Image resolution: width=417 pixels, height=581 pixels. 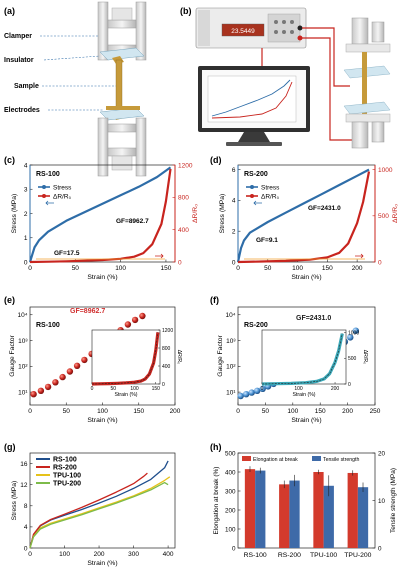 What do you see at coordinates (175, 411) in the screenshot?
I see `x-tick-label: 200` at bounding box center [175, 411].